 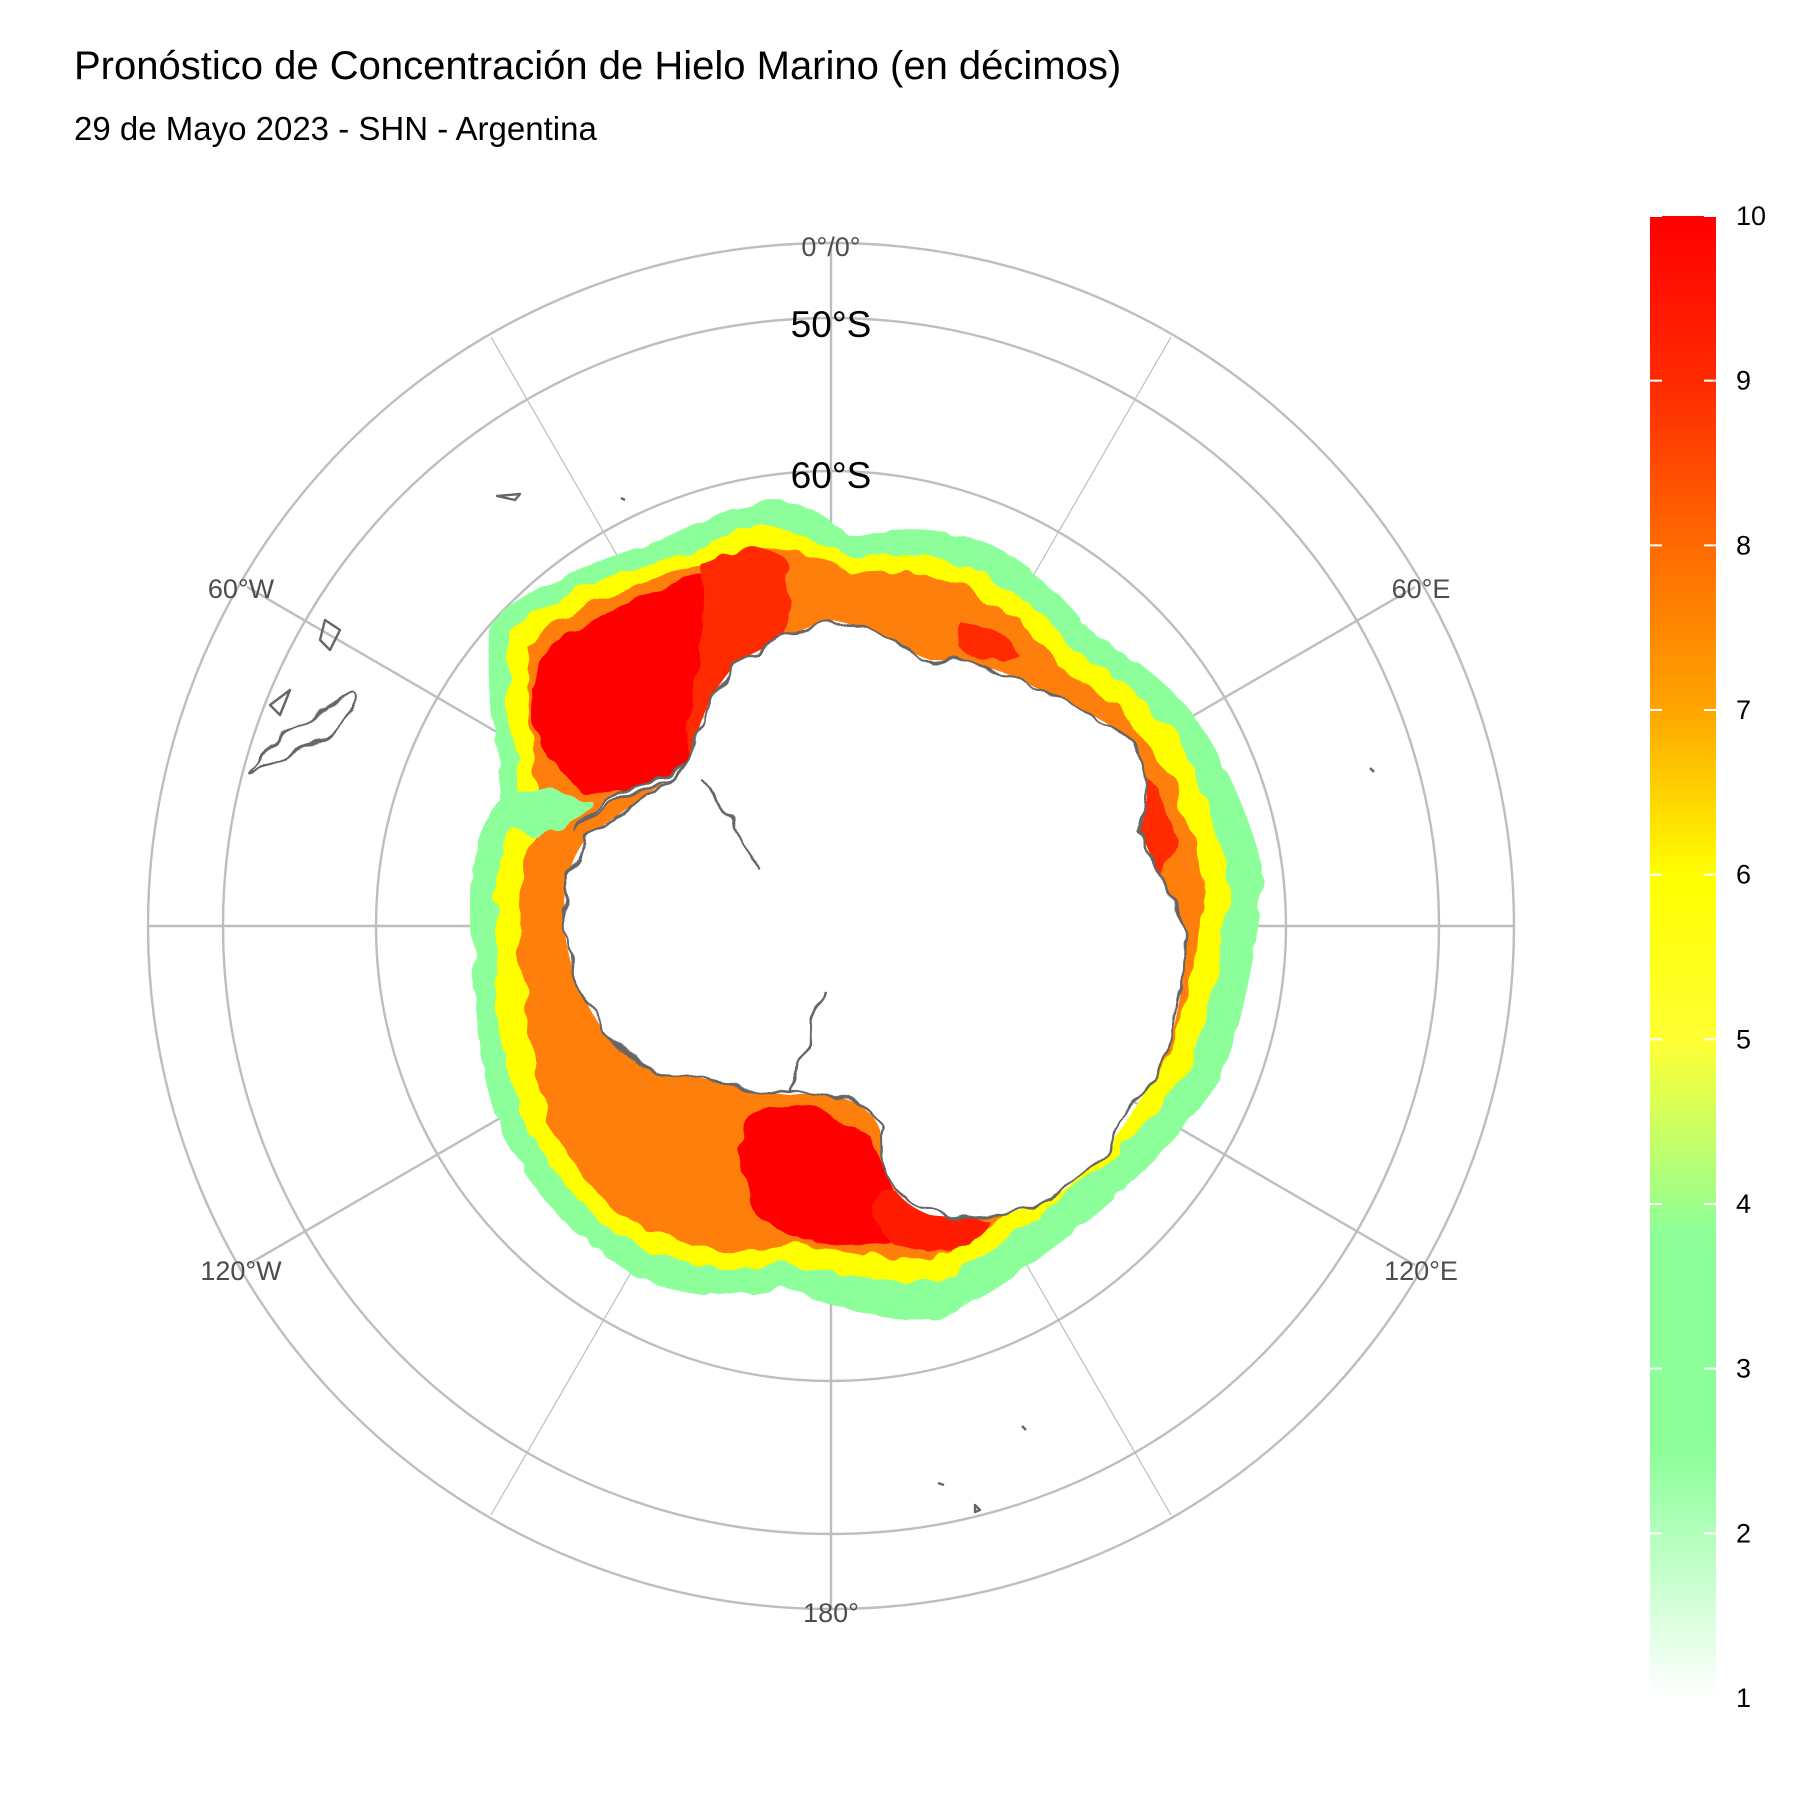 What do you see at coordinates (1372, 770) in the screenshot?
I see `heard-island` at bounding box center [1372, 770].